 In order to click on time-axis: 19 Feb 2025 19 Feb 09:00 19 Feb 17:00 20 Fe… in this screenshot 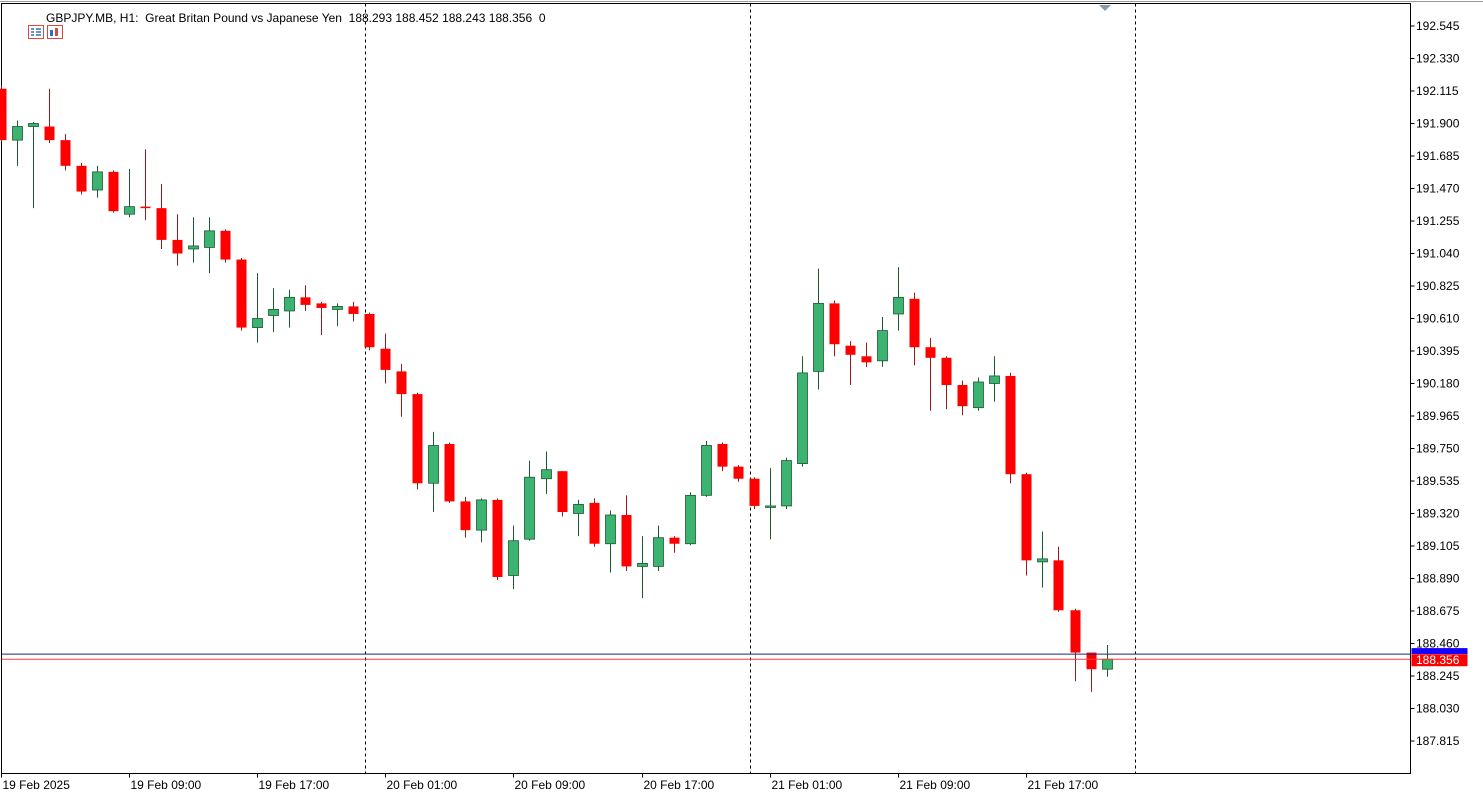, I will do `click(550, 783)`.